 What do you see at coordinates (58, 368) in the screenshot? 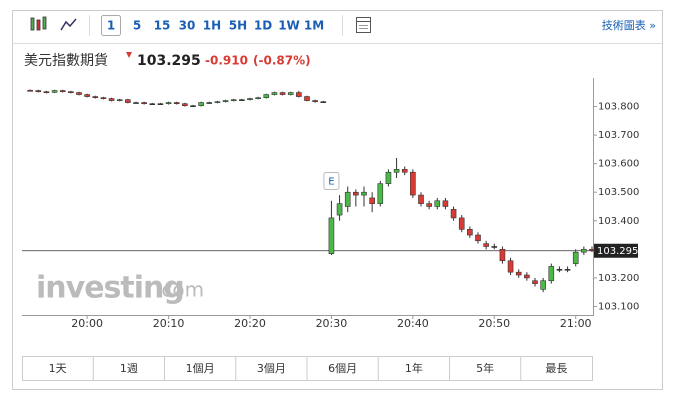
I see `range-button: 1天` at bounding box center [58, 368].